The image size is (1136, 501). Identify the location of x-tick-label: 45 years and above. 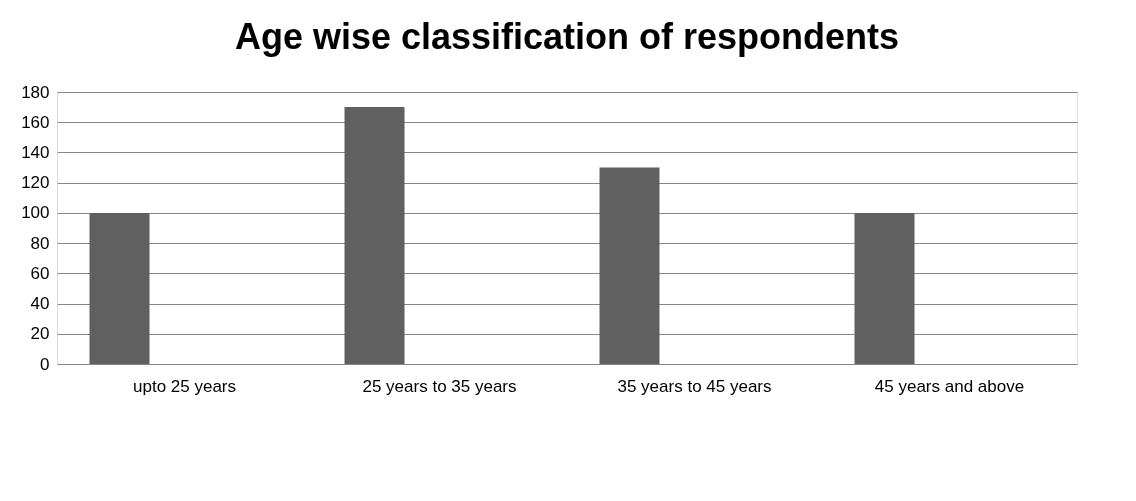
(949, 386).